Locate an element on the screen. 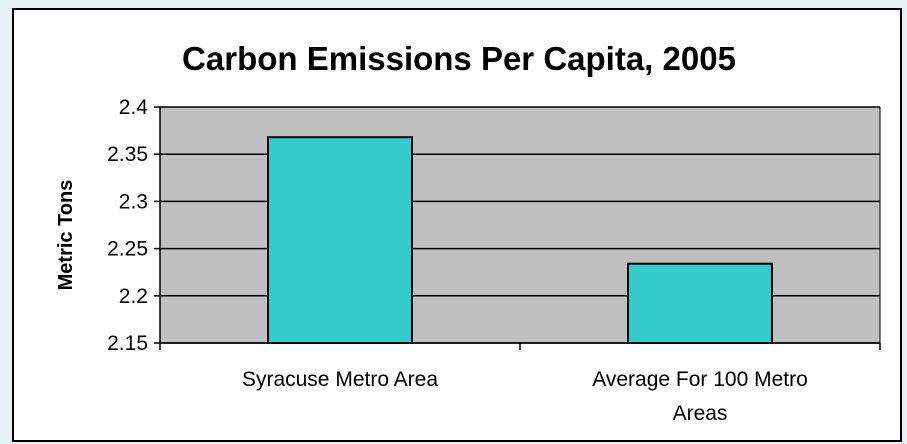  x-category-label: Syracuse Metro Area is located at coordinates (340, 379).